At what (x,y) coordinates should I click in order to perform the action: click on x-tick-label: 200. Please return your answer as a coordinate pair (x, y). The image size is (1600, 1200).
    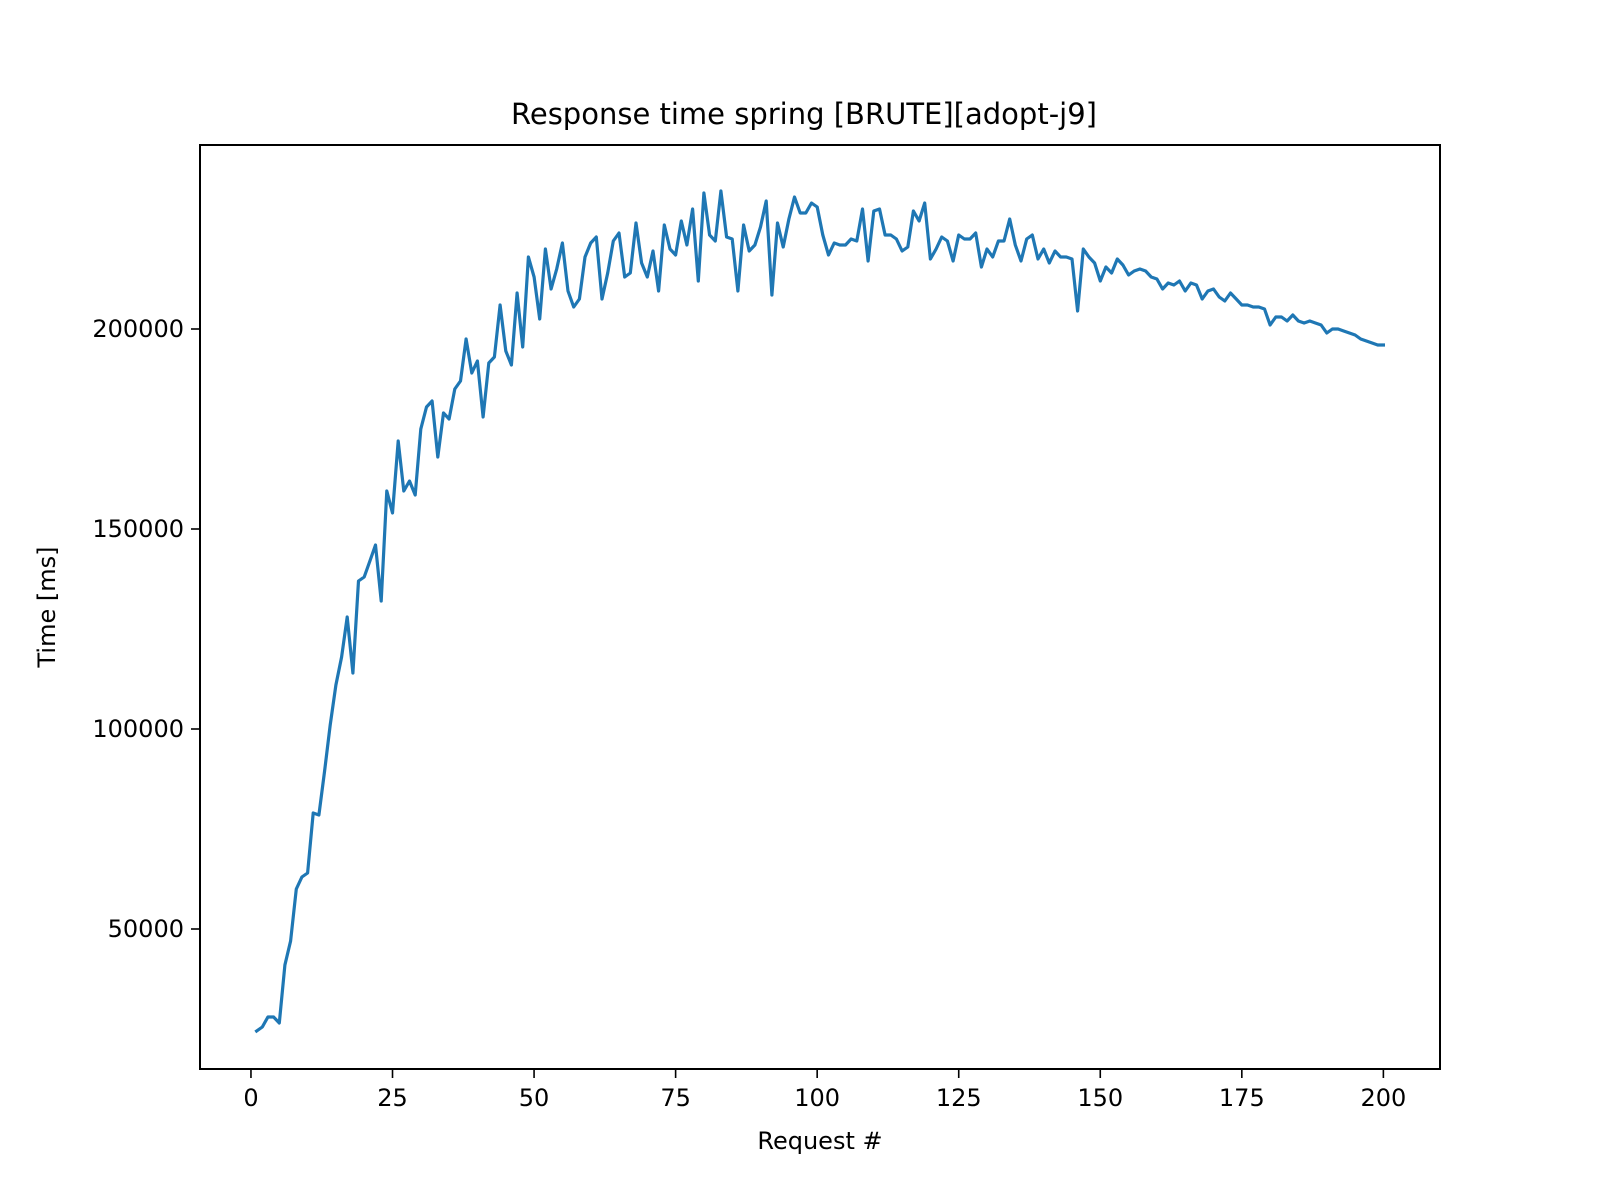
    Looking at the image, I should click on (1383, 1098).